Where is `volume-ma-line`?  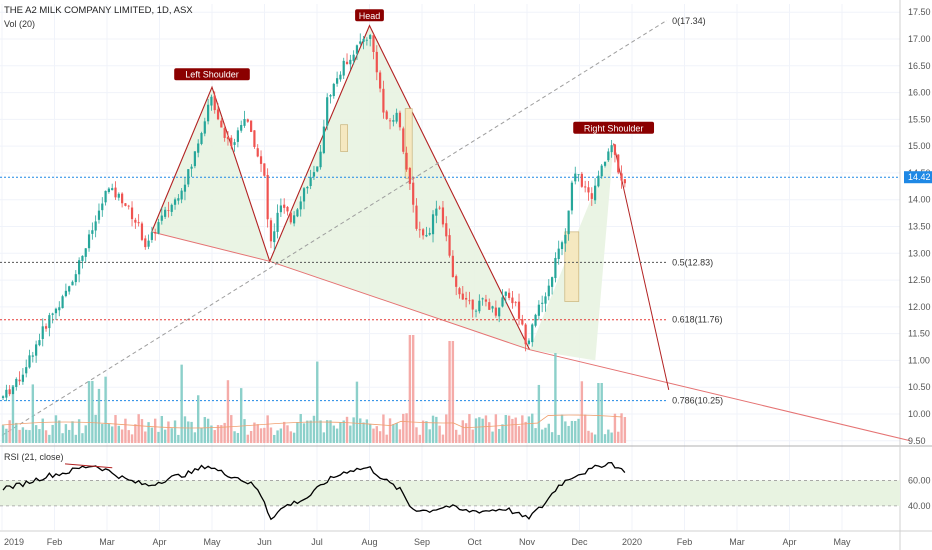 volume-ma-line is located at coordinates (311, 421).